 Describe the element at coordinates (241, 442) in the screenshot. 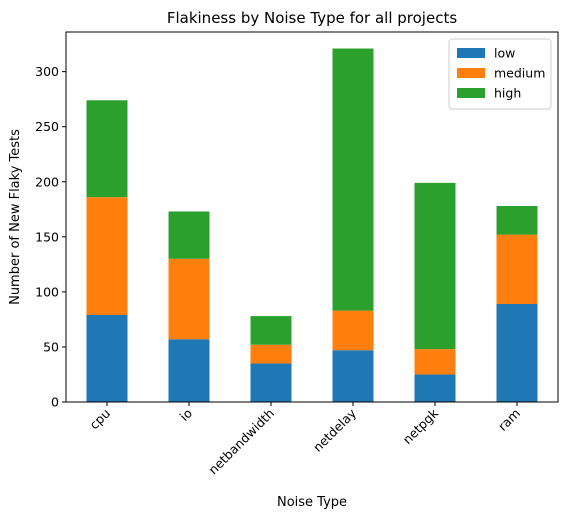

I see `x-tick-label-netbandwidth: netbandwidth` at that location.